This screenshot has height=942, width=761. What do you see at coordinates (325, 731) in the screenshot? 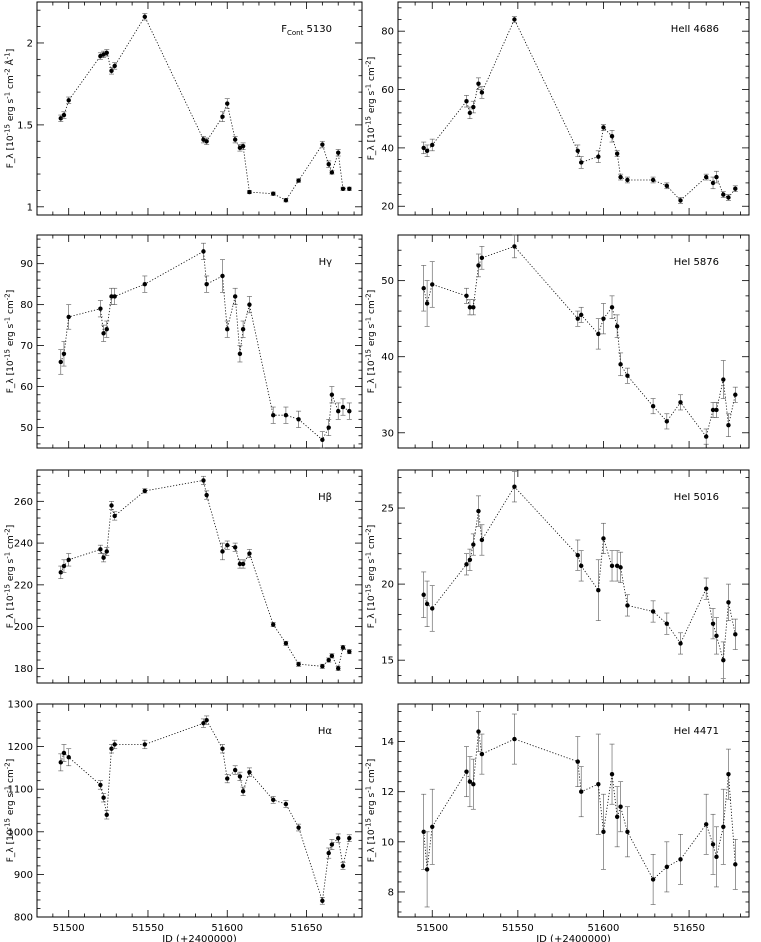
I see `panel-title: Hα` at bounding box center [325, 731].